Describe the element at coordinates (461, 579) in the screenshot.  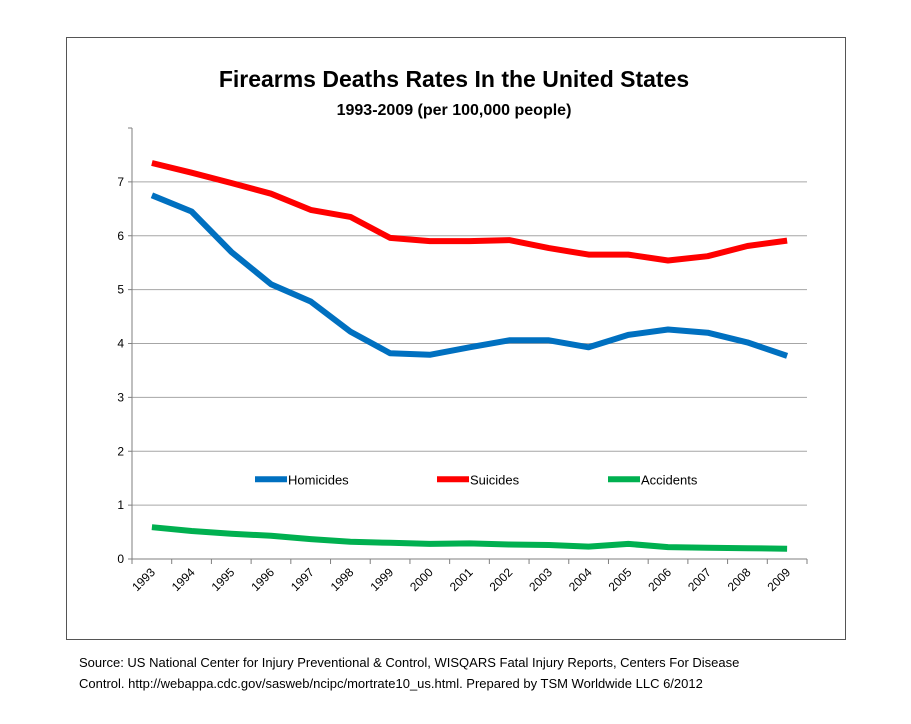
I see `x-tick-label: 2001` at that location.